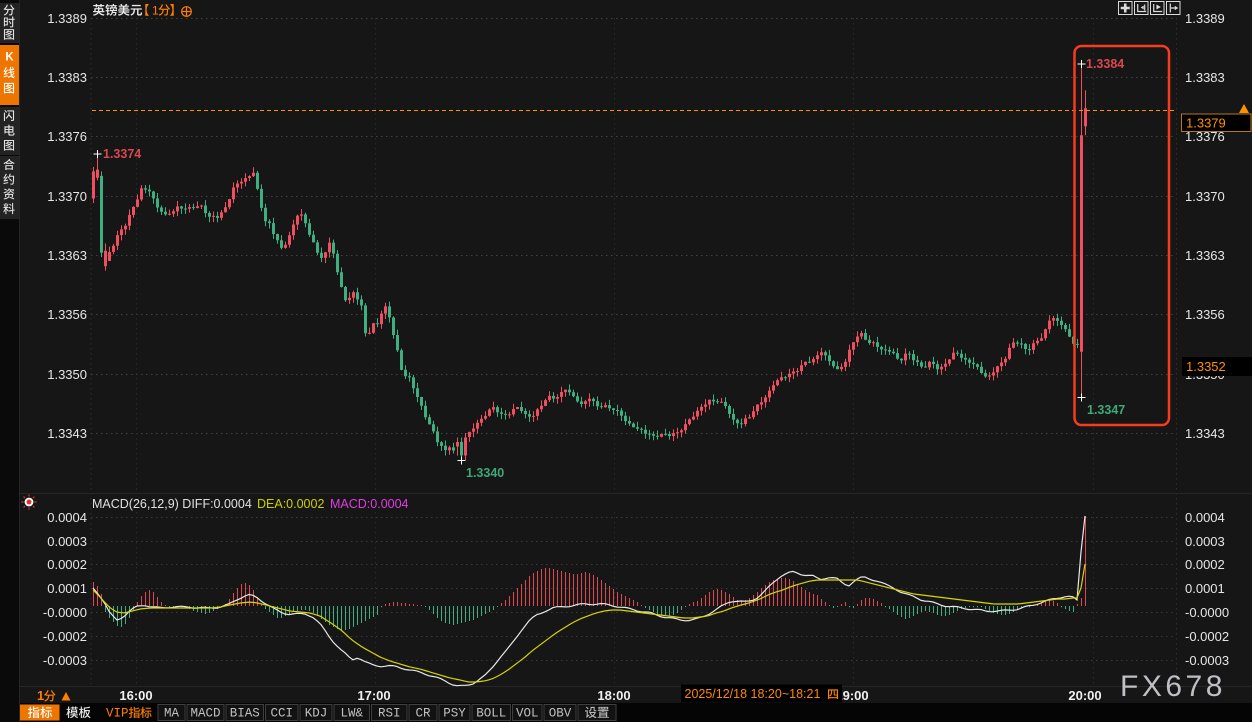  What do you see at coordinates (527, 714) in the screenshot?
I see `svg-text: VOL` at bounding box center [527, 714].